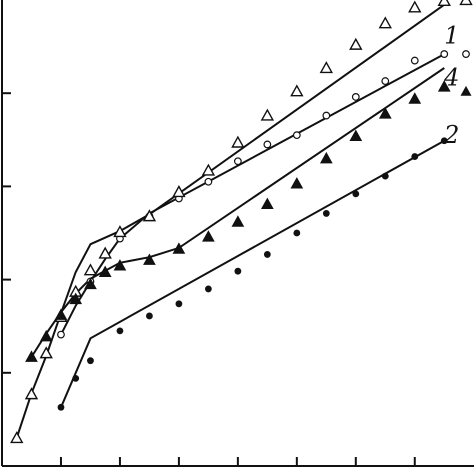  What do you see at coordinates (451, 77) in the screenshot?
I see `curve-label-4: 4` at bounding box center [451, 77].